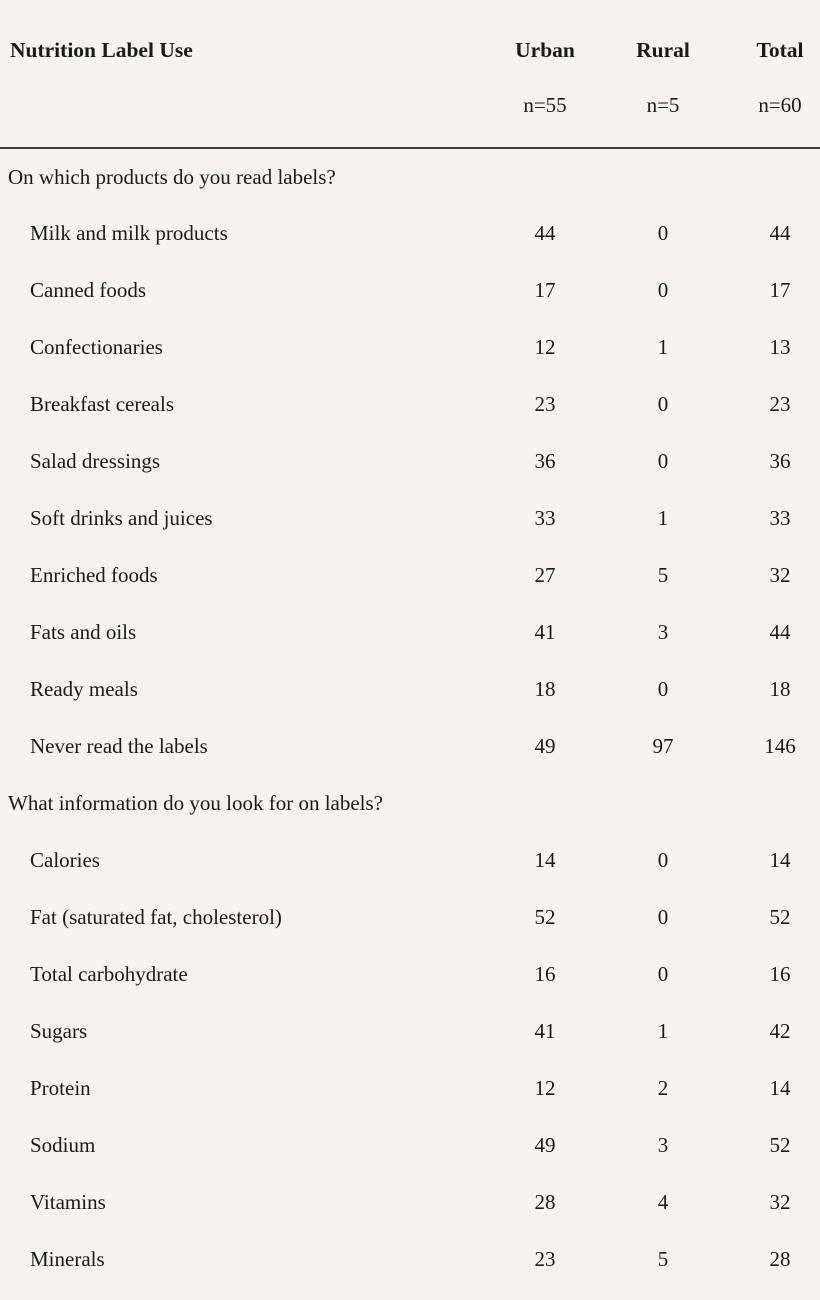  I want to click on urban-value: 16, so click(545, 974).